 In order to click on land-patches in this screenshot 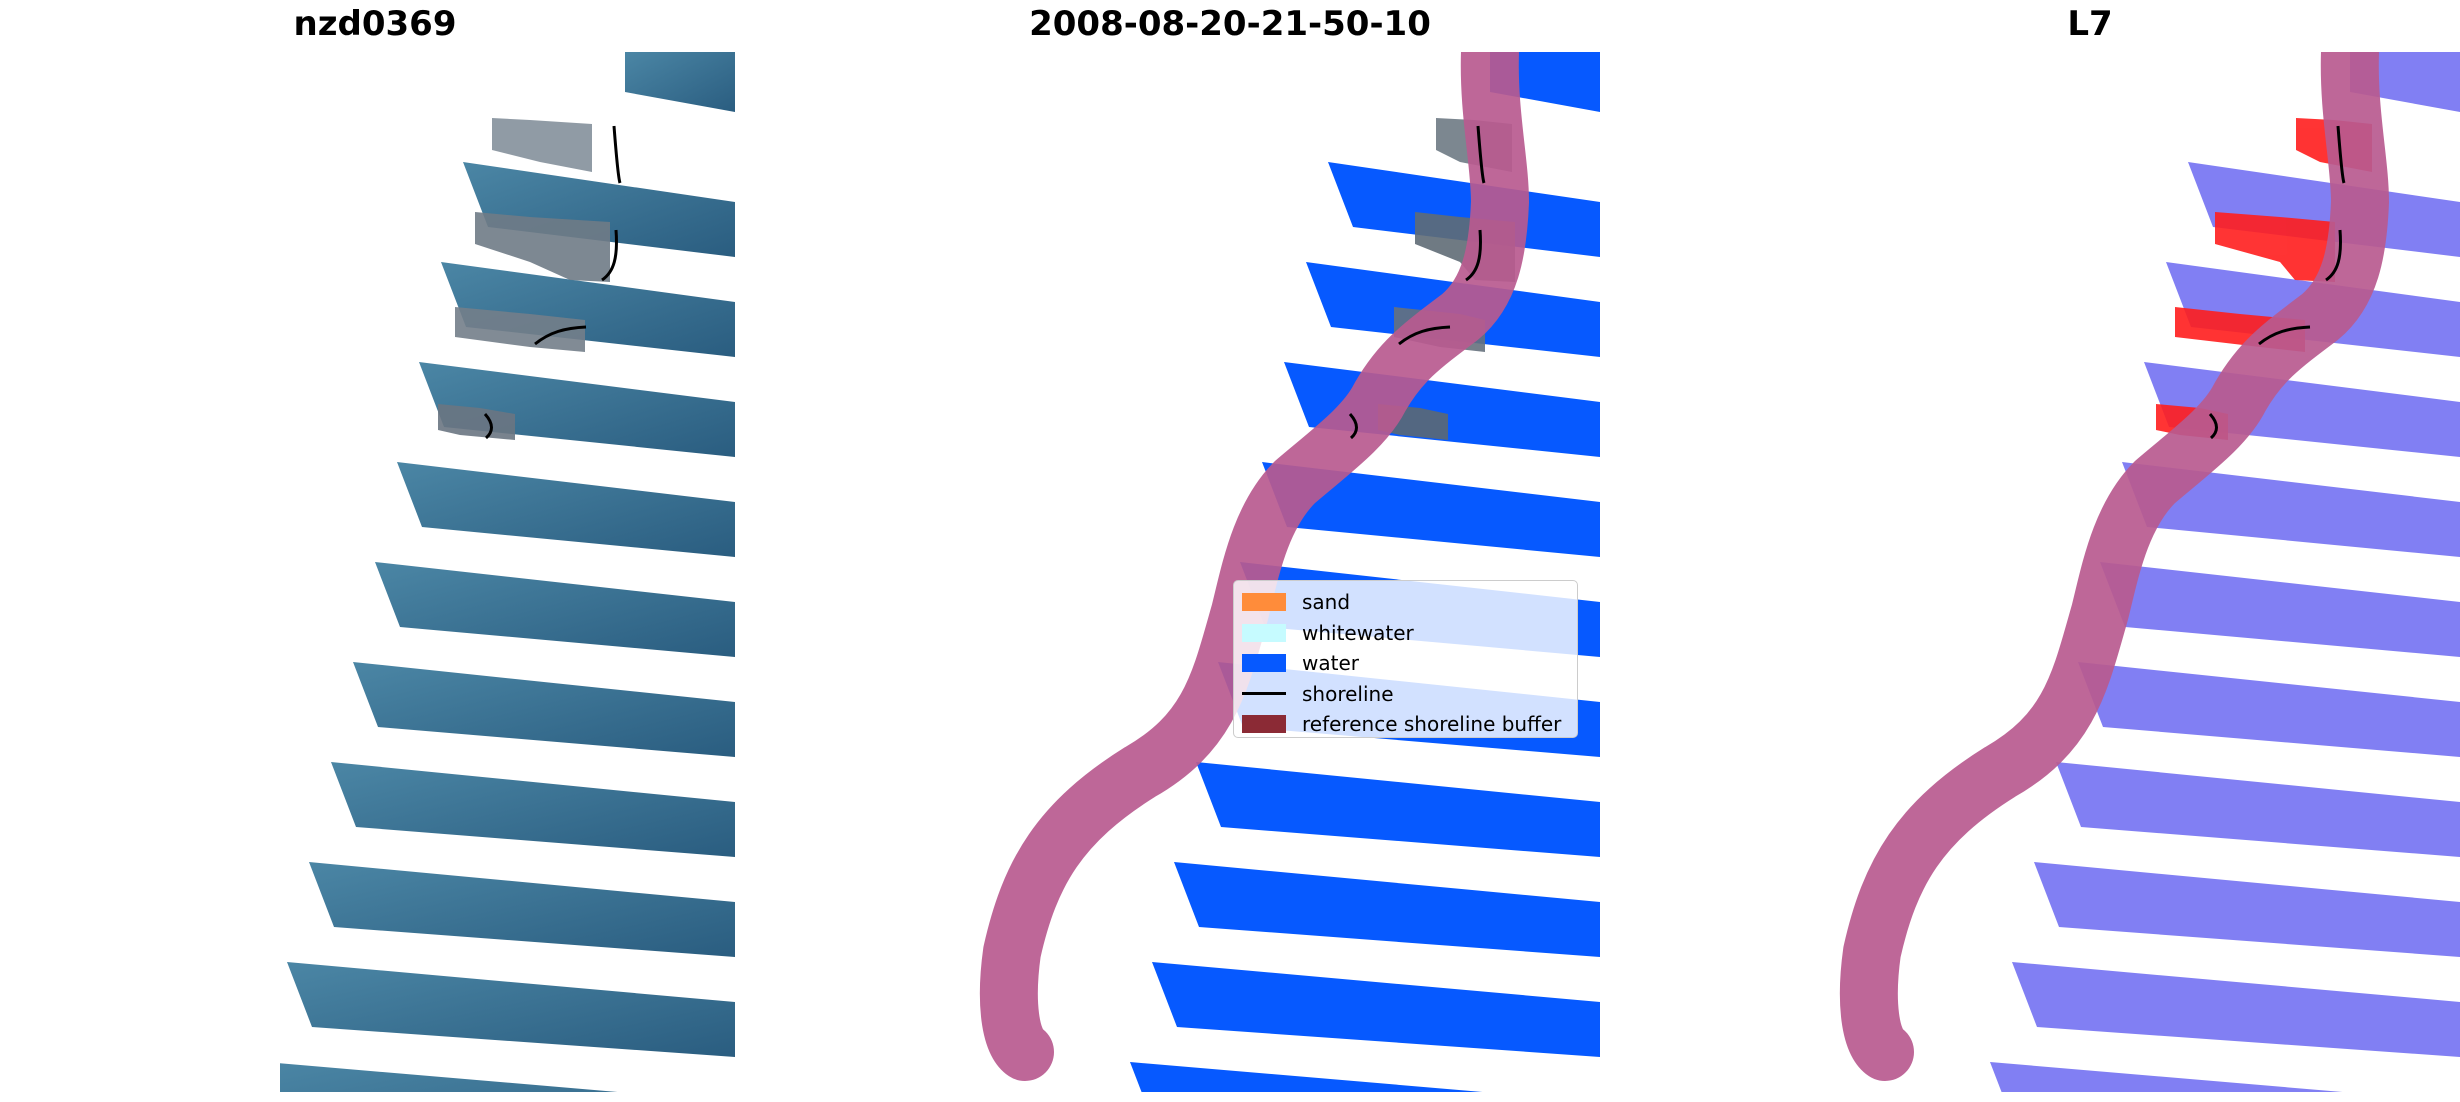, I will do `click(524, 279)`.